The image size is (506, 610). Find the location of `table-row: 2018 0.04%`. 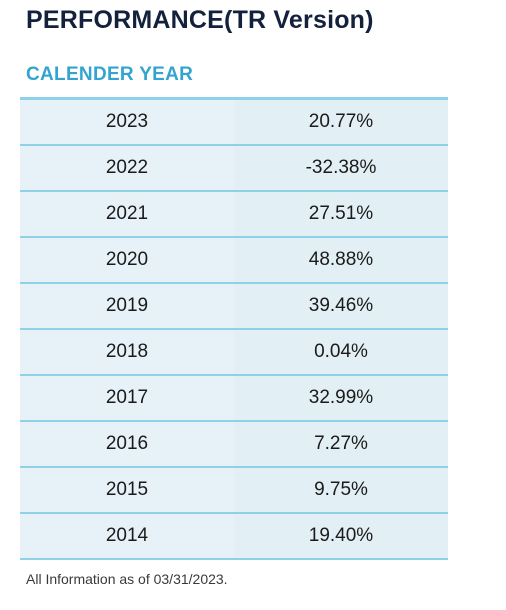

table-row: 2018 0.04% is located at coordinates (234, 353).